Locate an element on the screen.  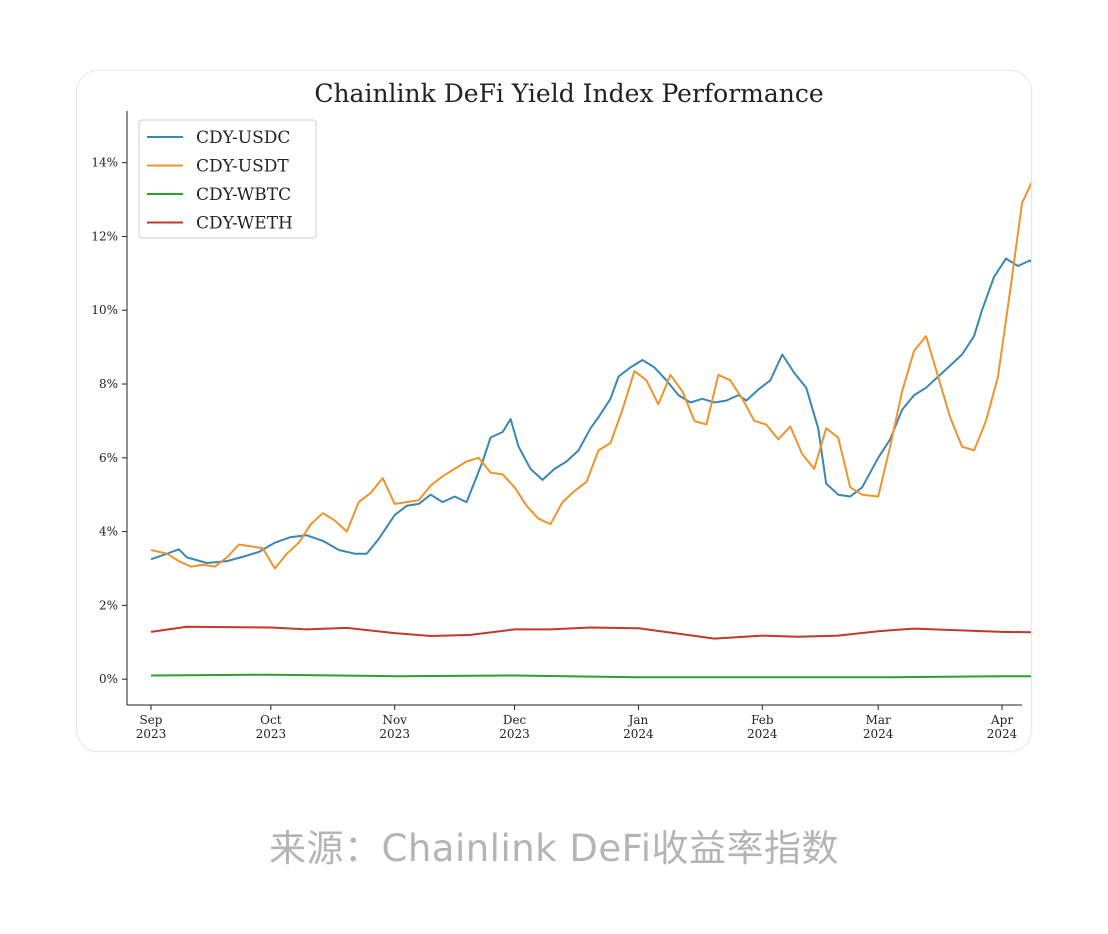
legend: CDY-USDC CDY-USDT CDY-WBTC CDY-WETH is located at coordinates (227, 179).